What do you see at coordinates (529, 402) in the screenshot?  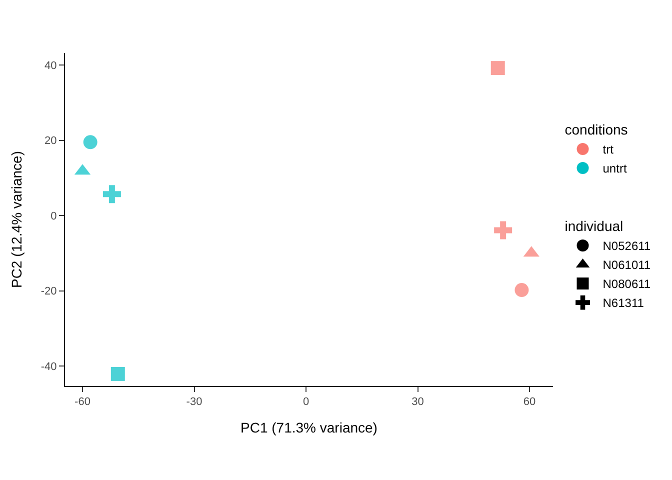 I see `x-tick-label: 60` at bounding box center [529, 402].